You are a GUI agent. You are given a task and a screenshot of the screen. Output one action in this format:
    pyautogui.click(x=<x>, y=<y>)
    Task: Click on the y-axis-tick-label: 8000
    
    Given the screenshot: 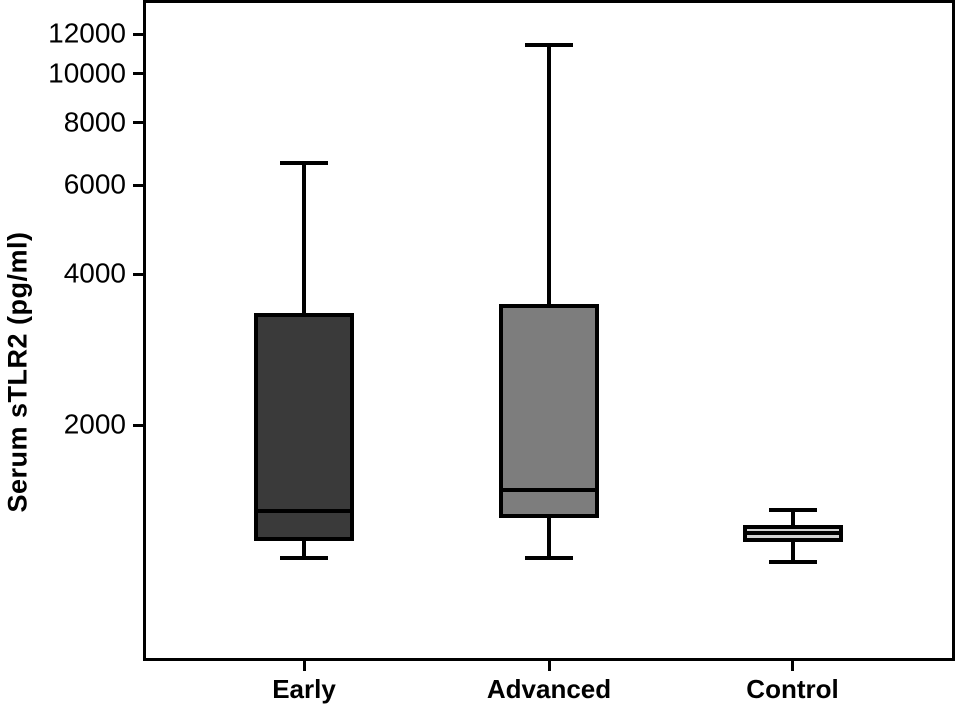 What is the action you would take?
    pyautogui.click(x=94, y=122)
    